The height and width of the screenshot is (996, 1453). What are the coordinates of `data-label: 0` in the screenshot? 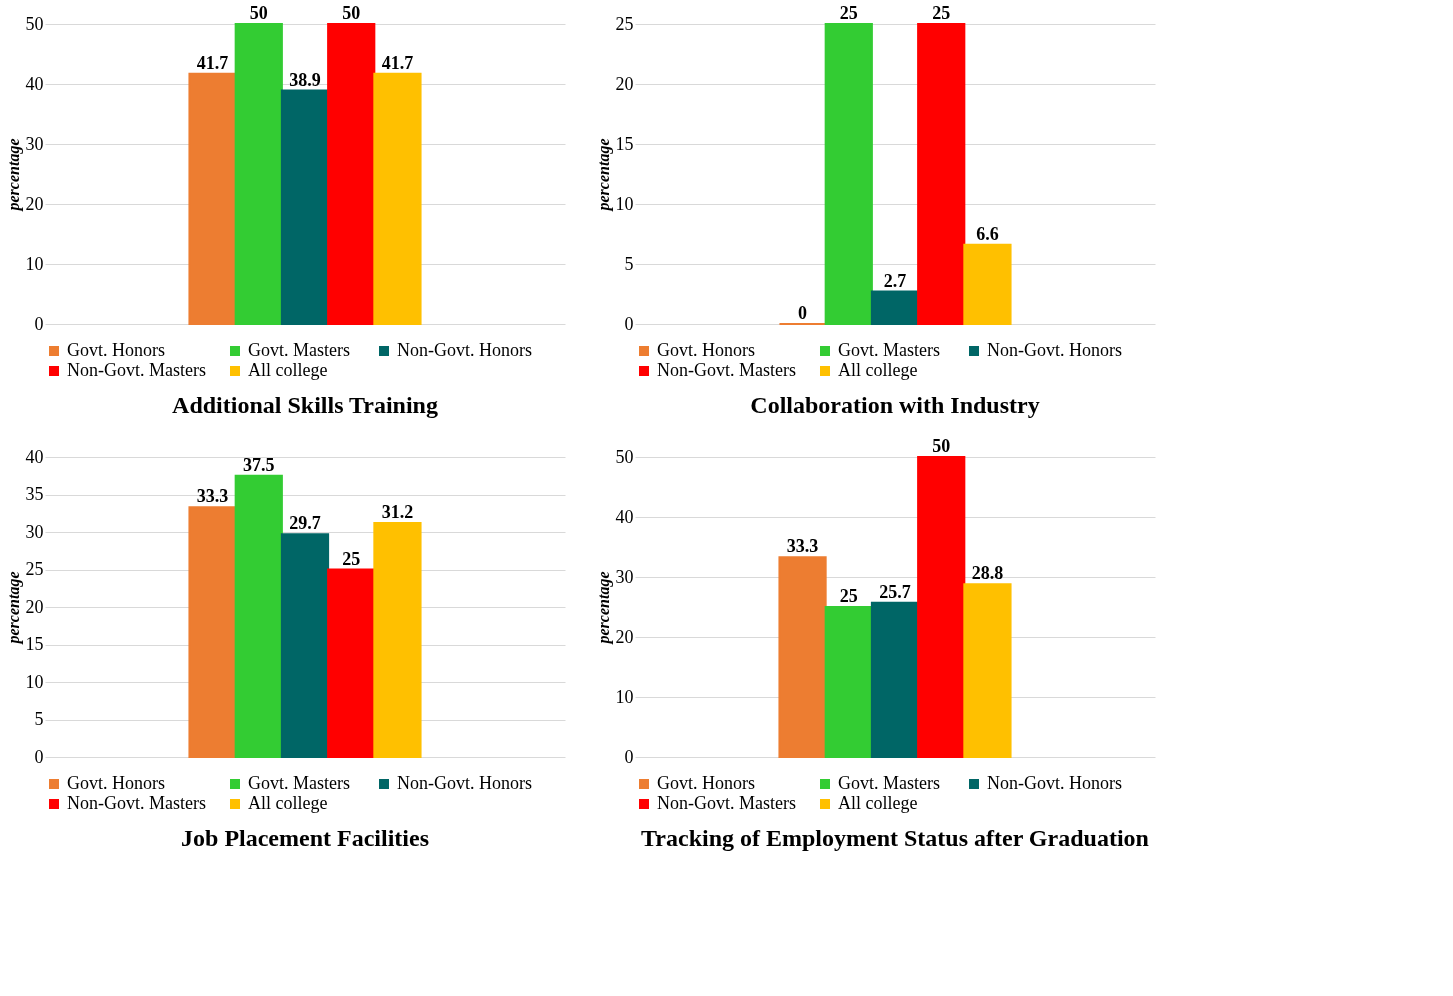 It's located at (803, 313).